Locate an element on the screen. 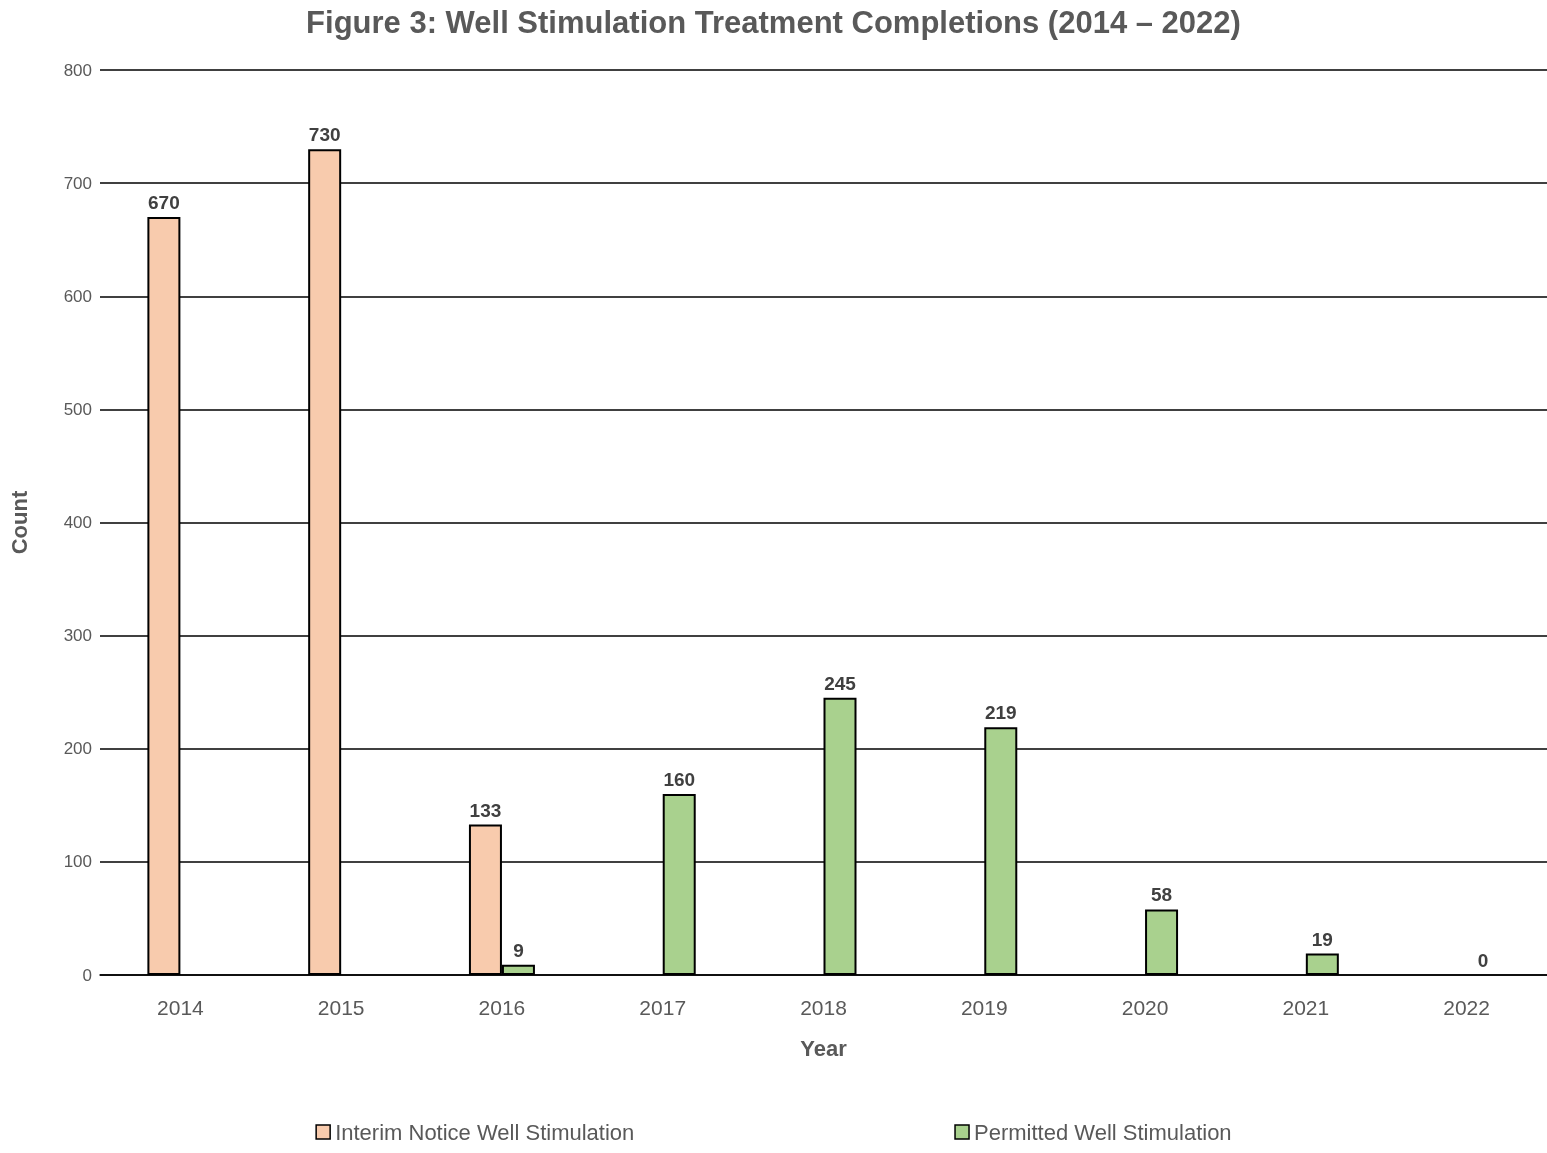 This screenshot has height=1153, width=1547. data-label: 219 is located at coordinates (1000, 713).